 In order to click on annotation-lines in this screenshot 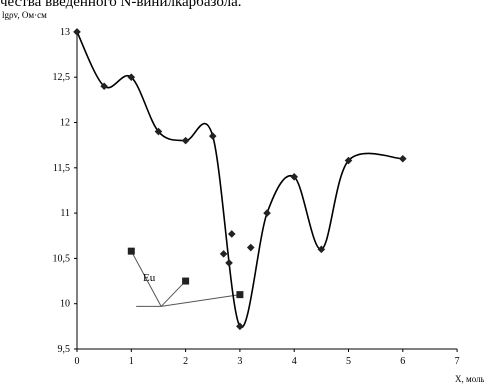, I will do `click(185, 278)`.